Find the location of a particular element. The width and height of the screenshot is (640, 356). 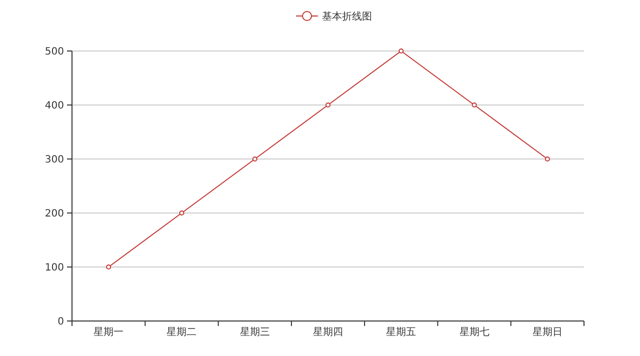

y-tick-label: 400 is located at coordinates (54, 106).